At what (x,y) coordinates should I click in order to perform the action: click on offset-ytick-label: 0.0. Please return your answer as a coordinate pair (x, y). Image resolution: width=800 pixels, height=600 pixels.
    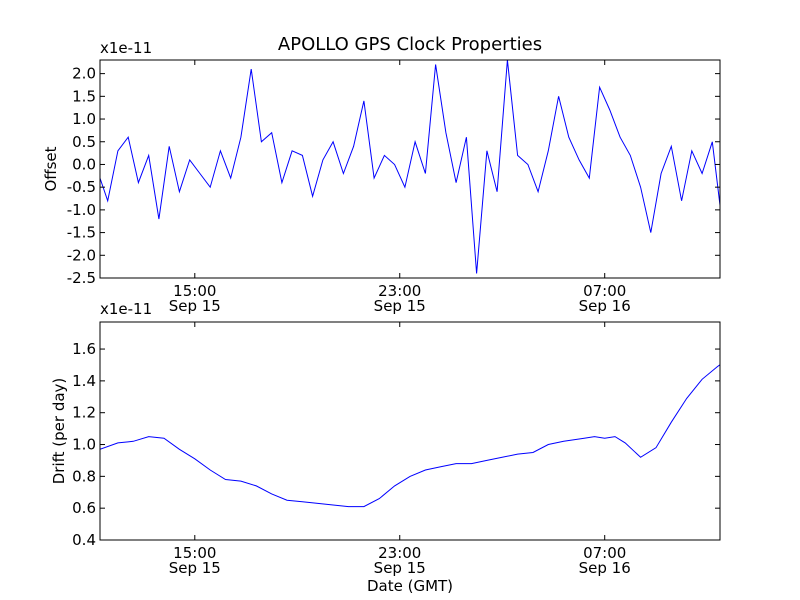
    Looking at the image, I should click on (84, 164).